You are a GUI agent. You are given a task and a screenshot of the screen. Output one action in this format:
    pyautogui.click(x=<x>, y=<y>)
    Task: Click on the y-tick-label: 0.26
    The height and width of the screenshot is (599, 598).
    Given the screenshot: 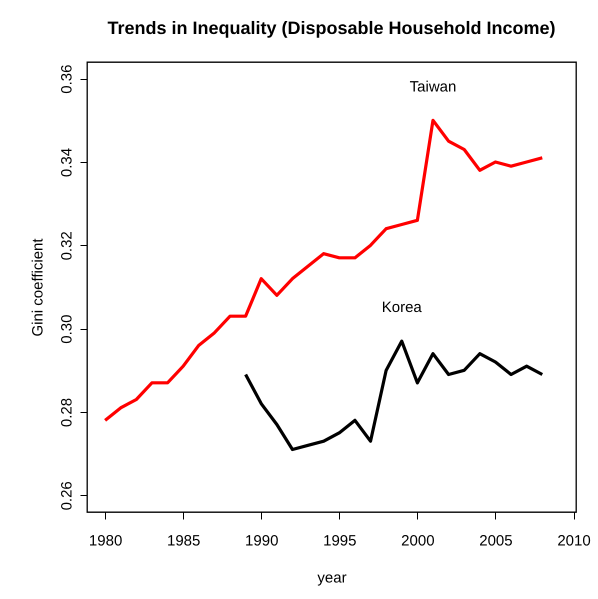 What is the action you would take?
    pyautogui.click(x=67, y=495)
    